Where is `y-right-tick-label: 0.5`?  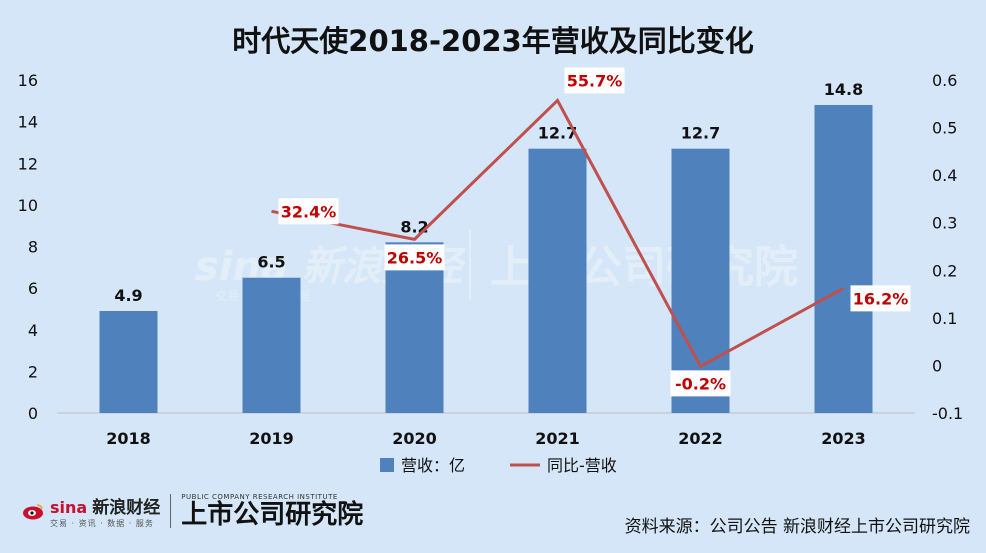
y-right-tick-label: 0.5 is located at coordinates (944, 128).